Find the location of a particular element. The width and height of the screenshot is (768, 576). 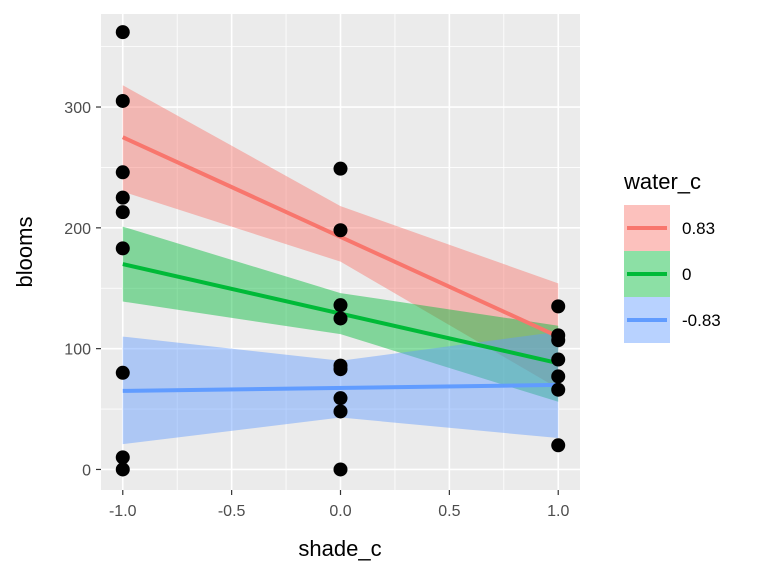

legend: 0.83 0 -0.83 is located at coordinates (672, 274).